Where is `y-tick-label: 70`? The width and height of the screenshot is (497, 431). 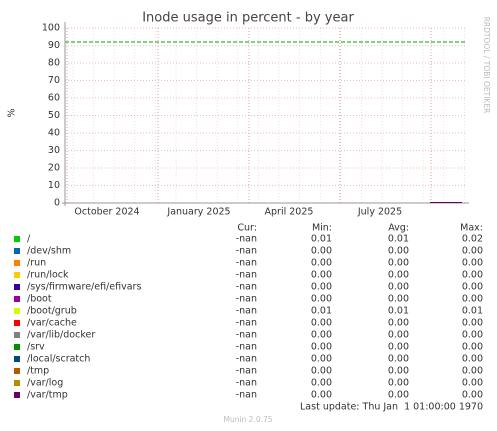 y-tick-label: 70 is located at coordinates (54, 80).